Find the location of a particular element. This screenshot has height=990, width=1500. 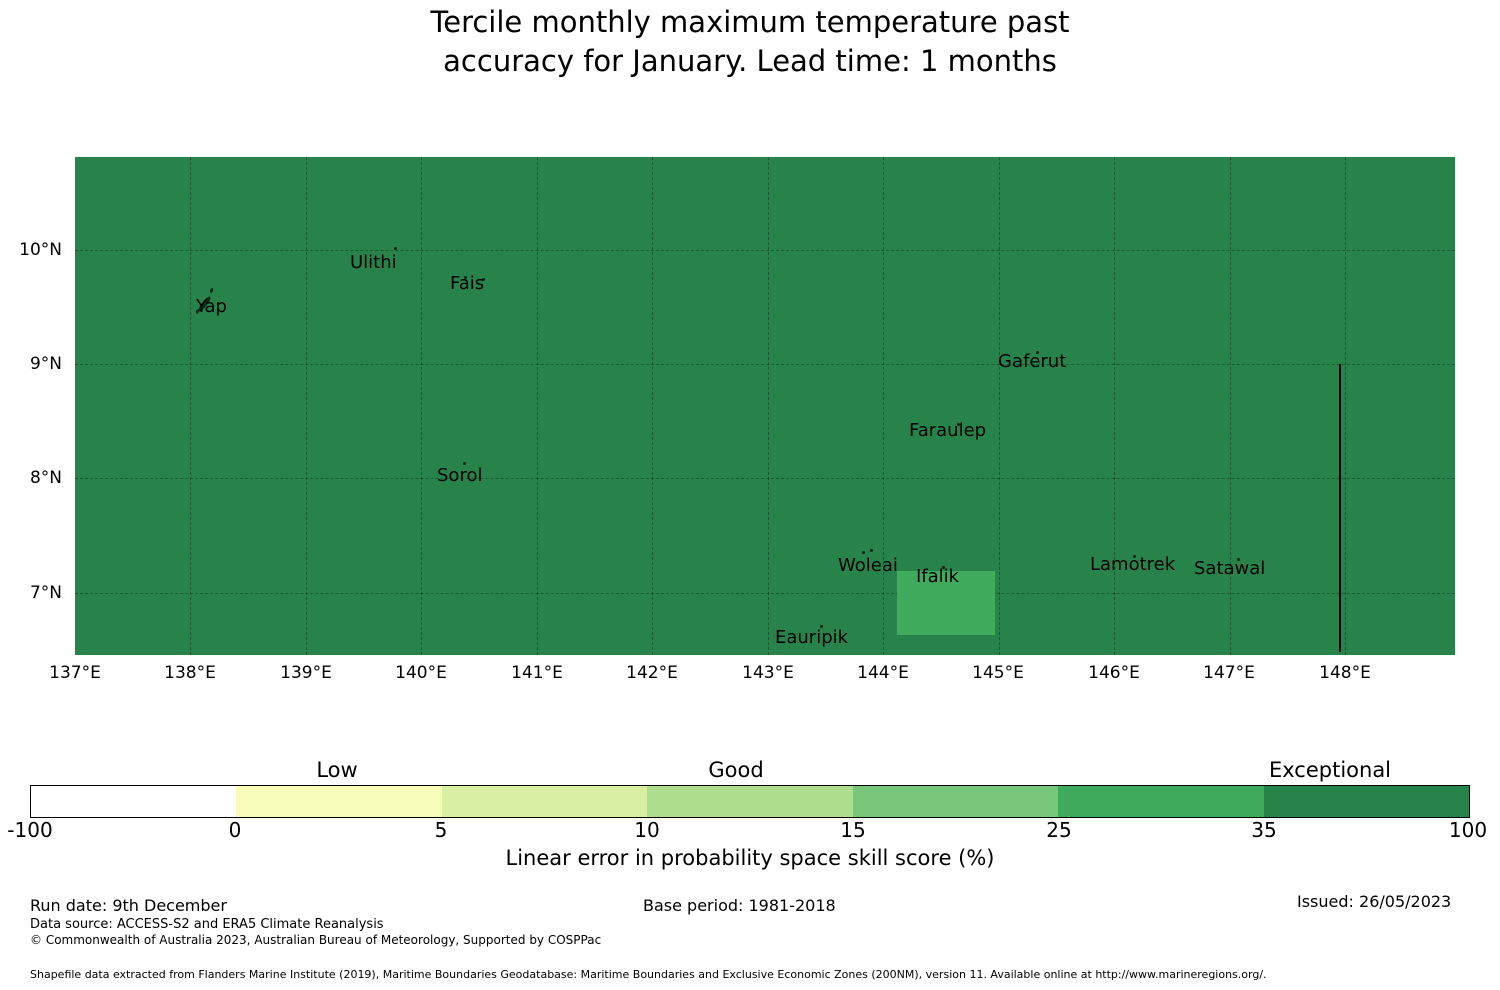

island-marker-dot-eauripik is located at coordinates (821, 626).